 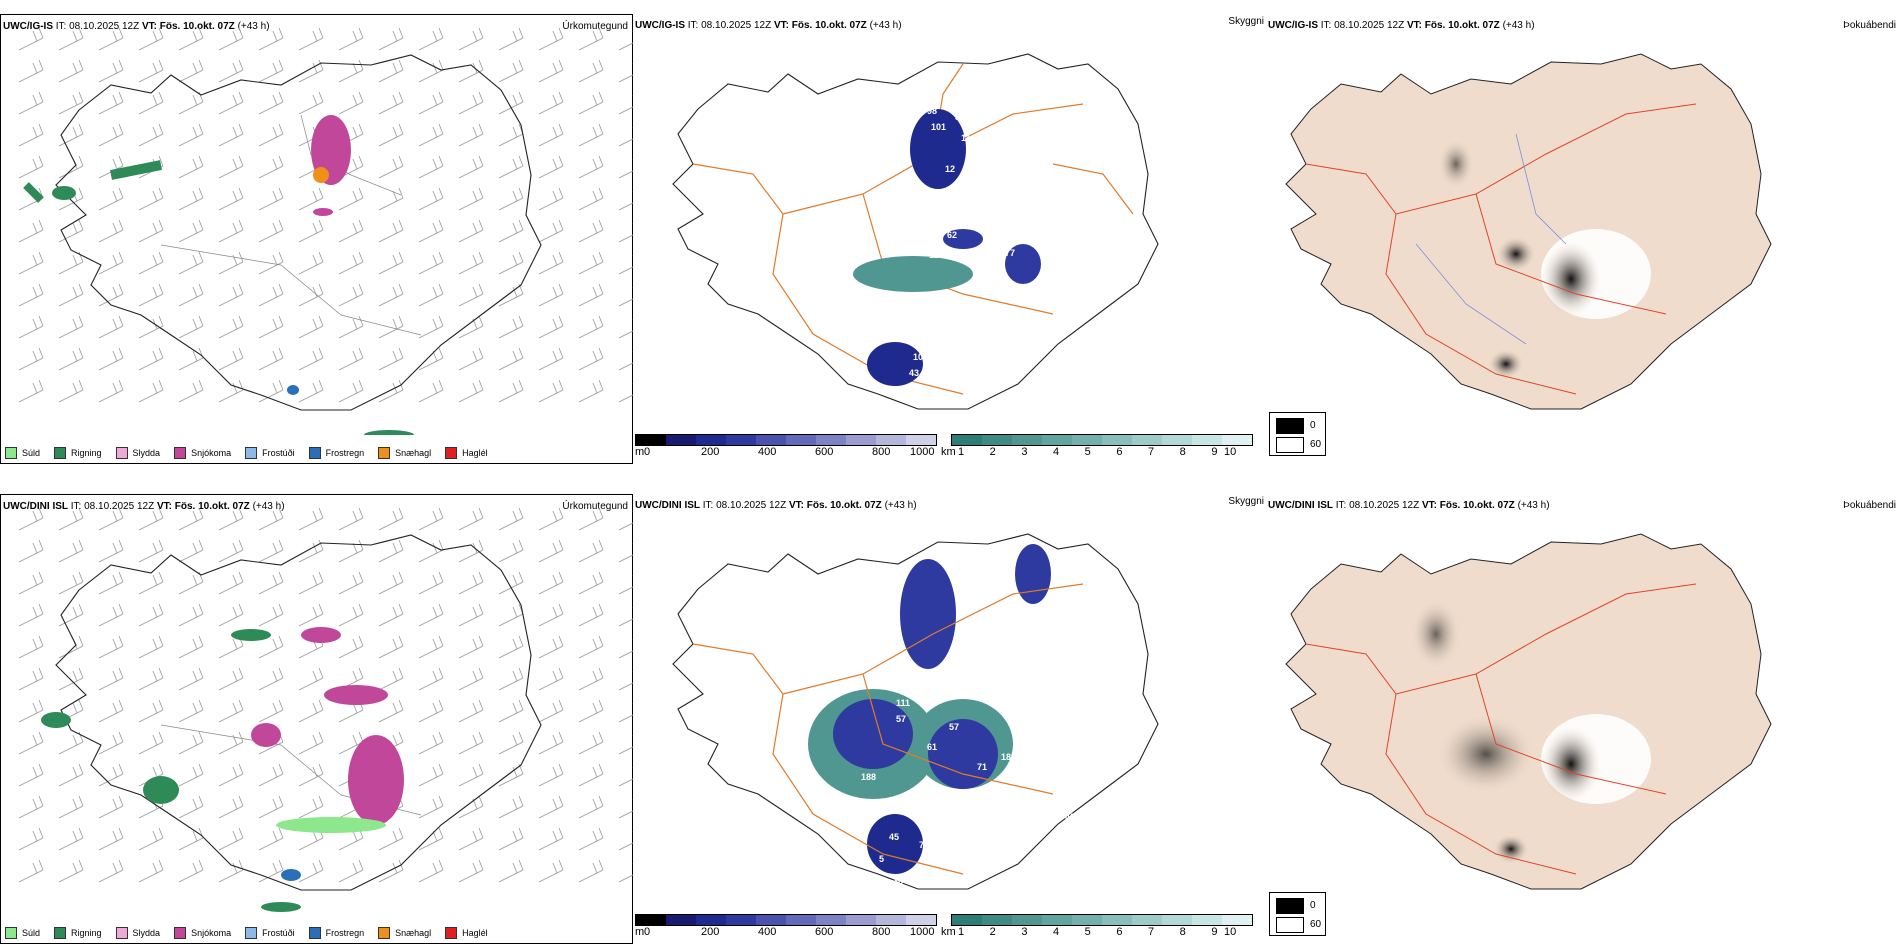 What do you see at coordinates (950, 307) in the screenshot?
I see `visibility-value-label: 193` at bounding box center [950, 307].